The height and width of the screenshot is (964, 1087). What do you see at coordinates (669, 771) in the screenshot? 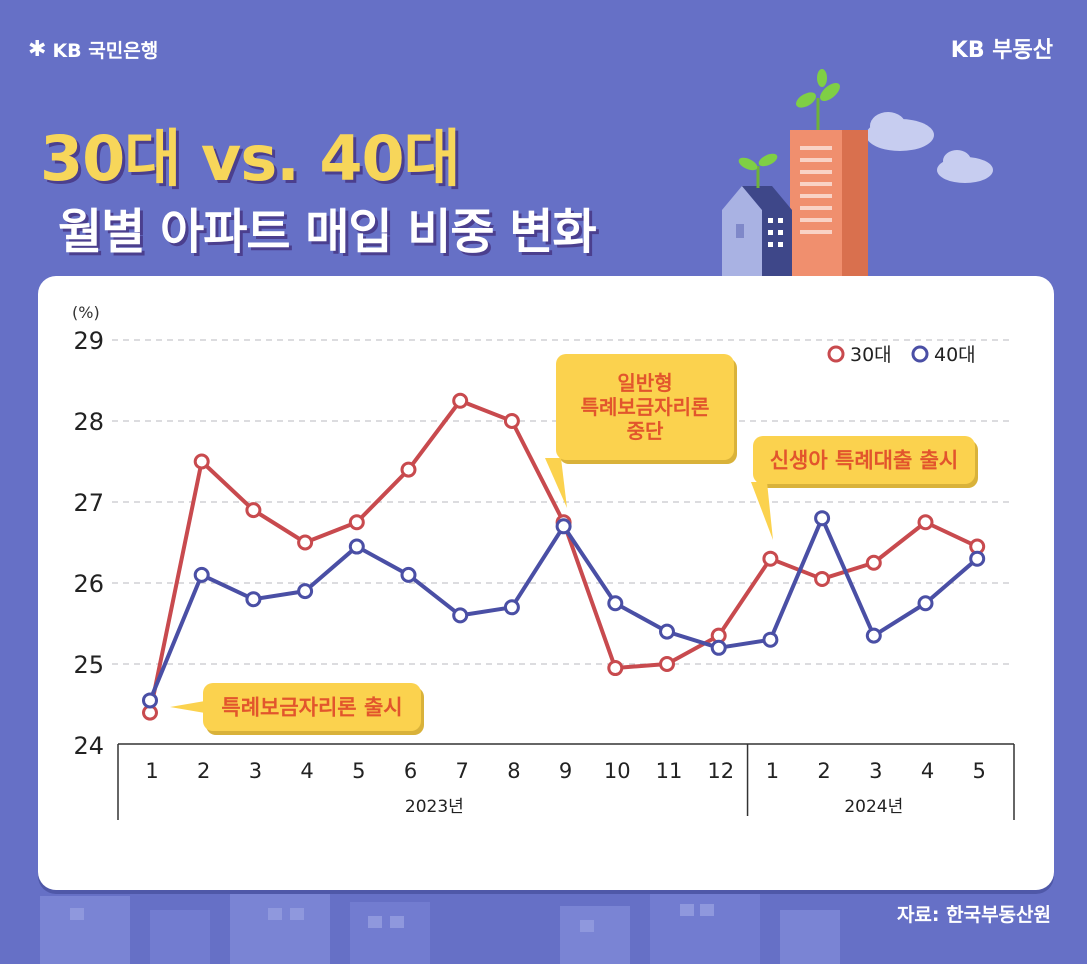
I see `x-tick-label: 11` at bounding box center [669, 771].